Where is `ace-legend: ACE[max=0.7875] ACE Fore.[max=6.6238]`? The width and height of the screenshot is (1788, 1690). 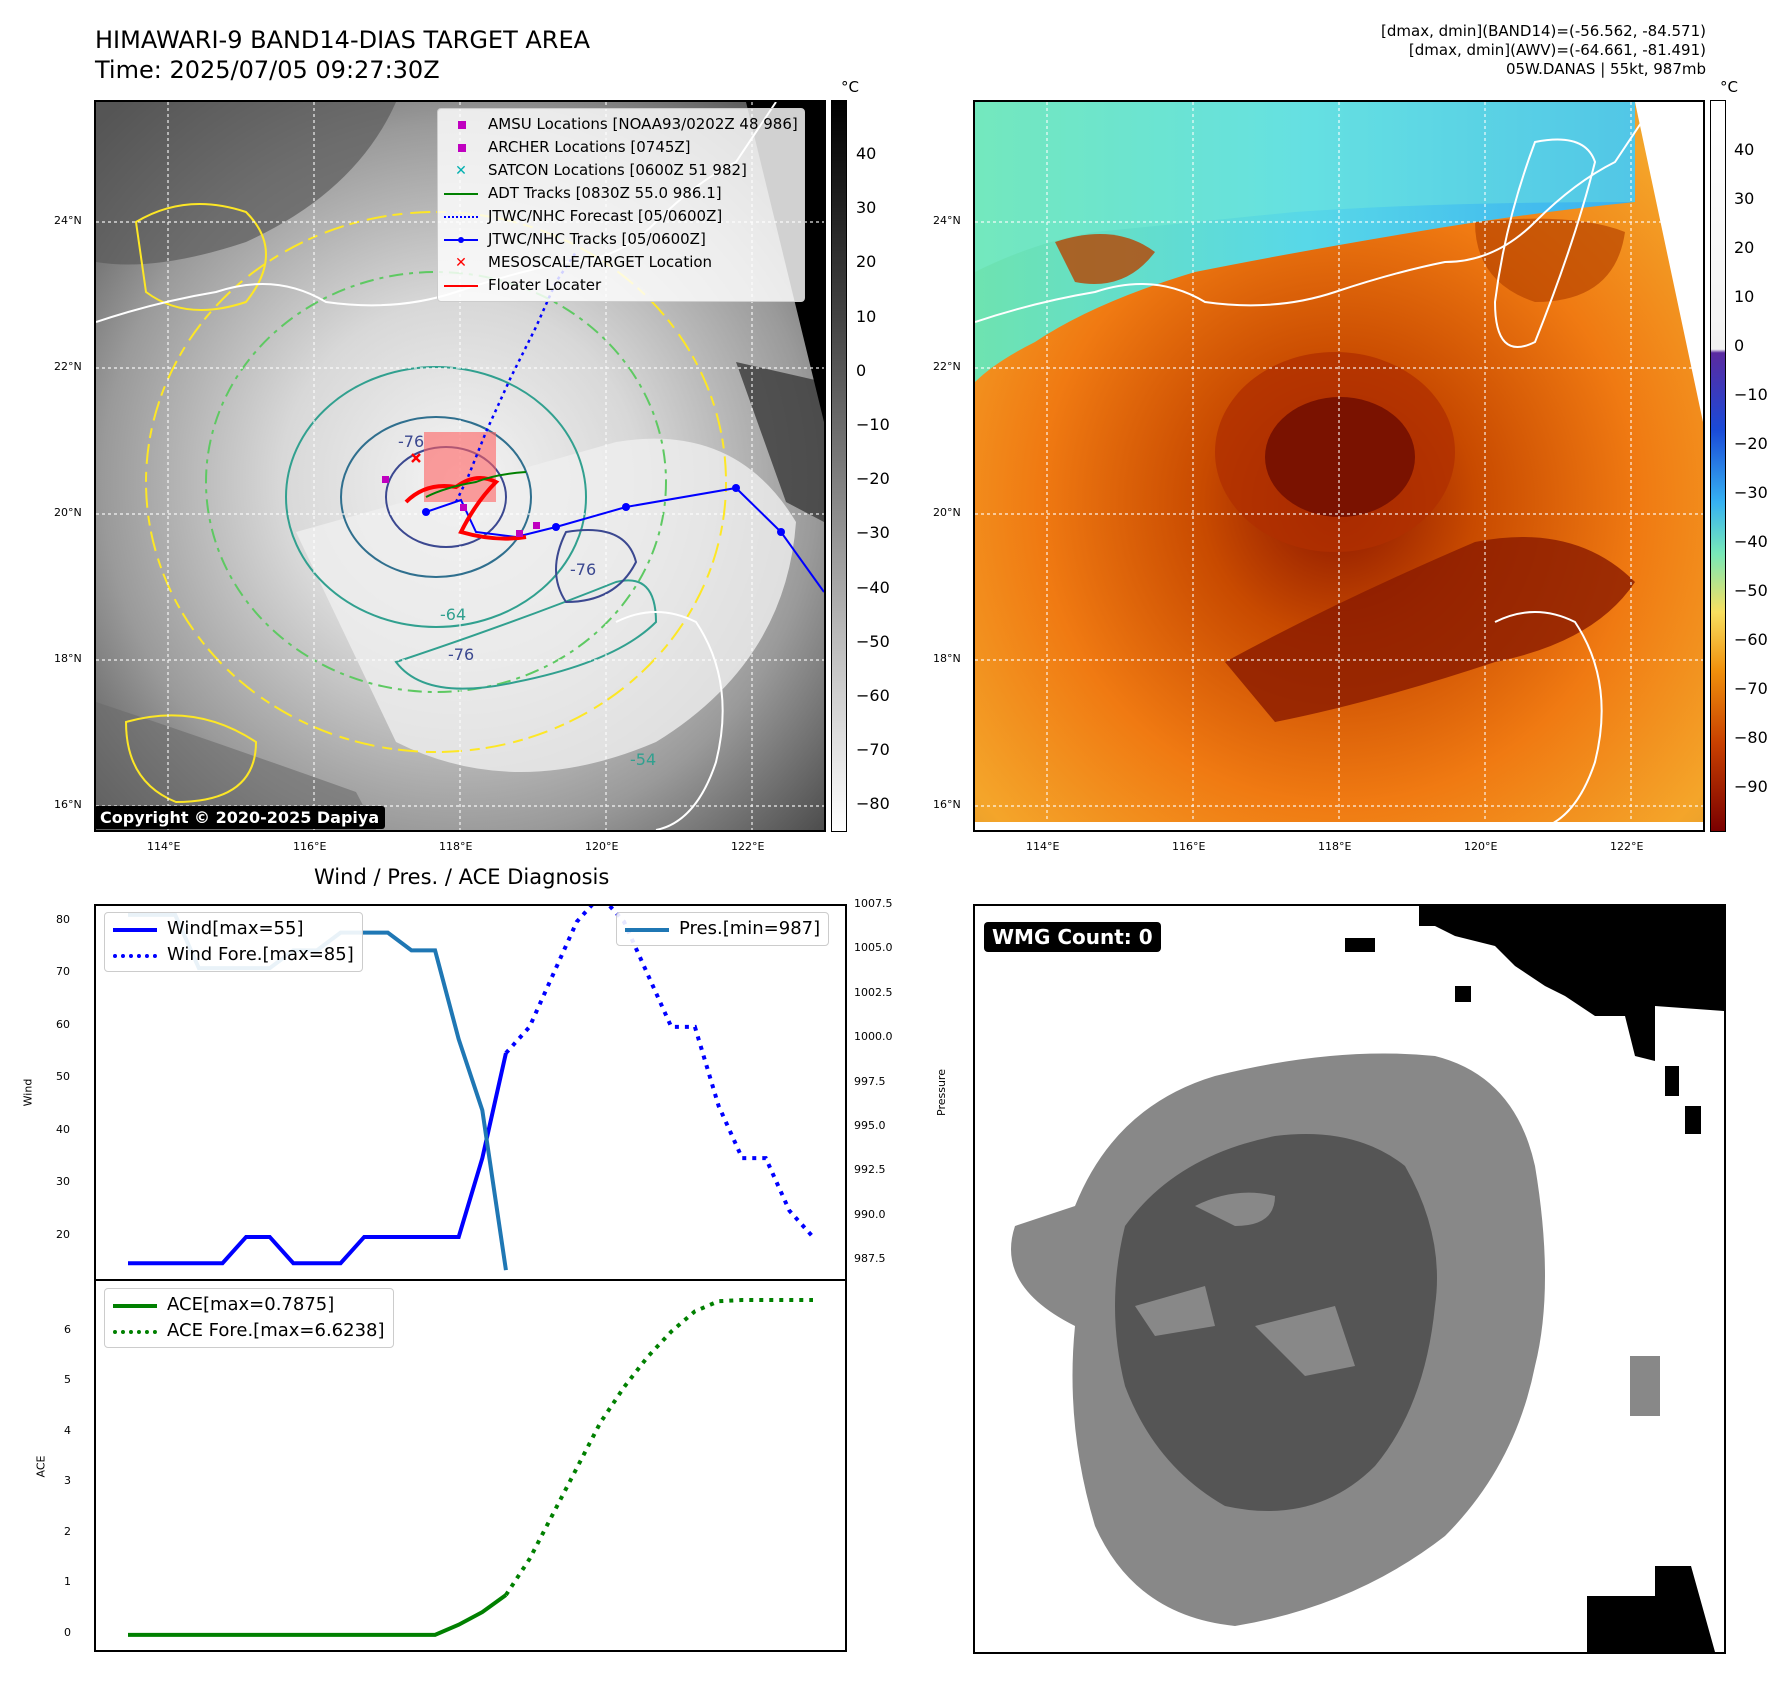
ace-legend: ACE[max=0.7875] ACE Fore.[max=6.6238] is located at coordinates (249, 1318).